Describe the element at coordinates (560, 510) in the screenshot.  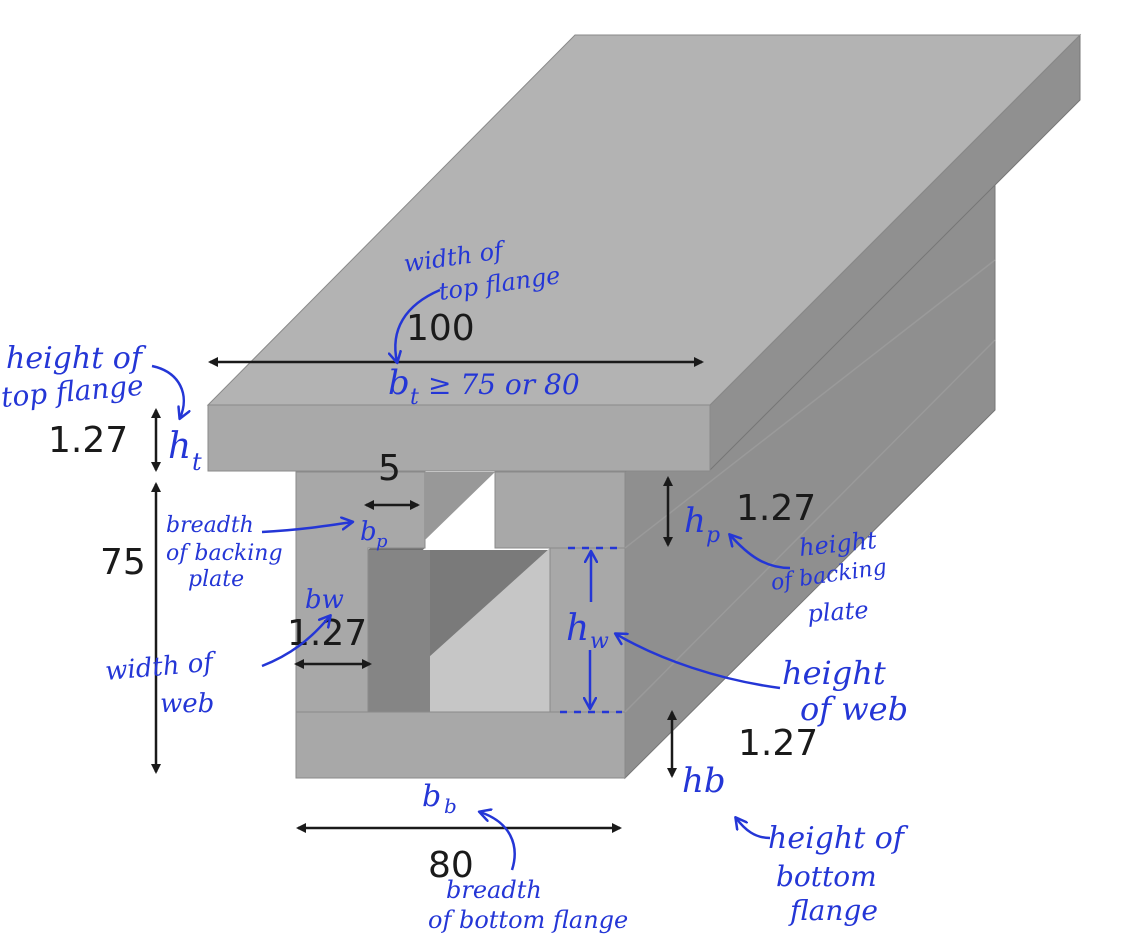
I see `right-backing-plate-front` at that location.